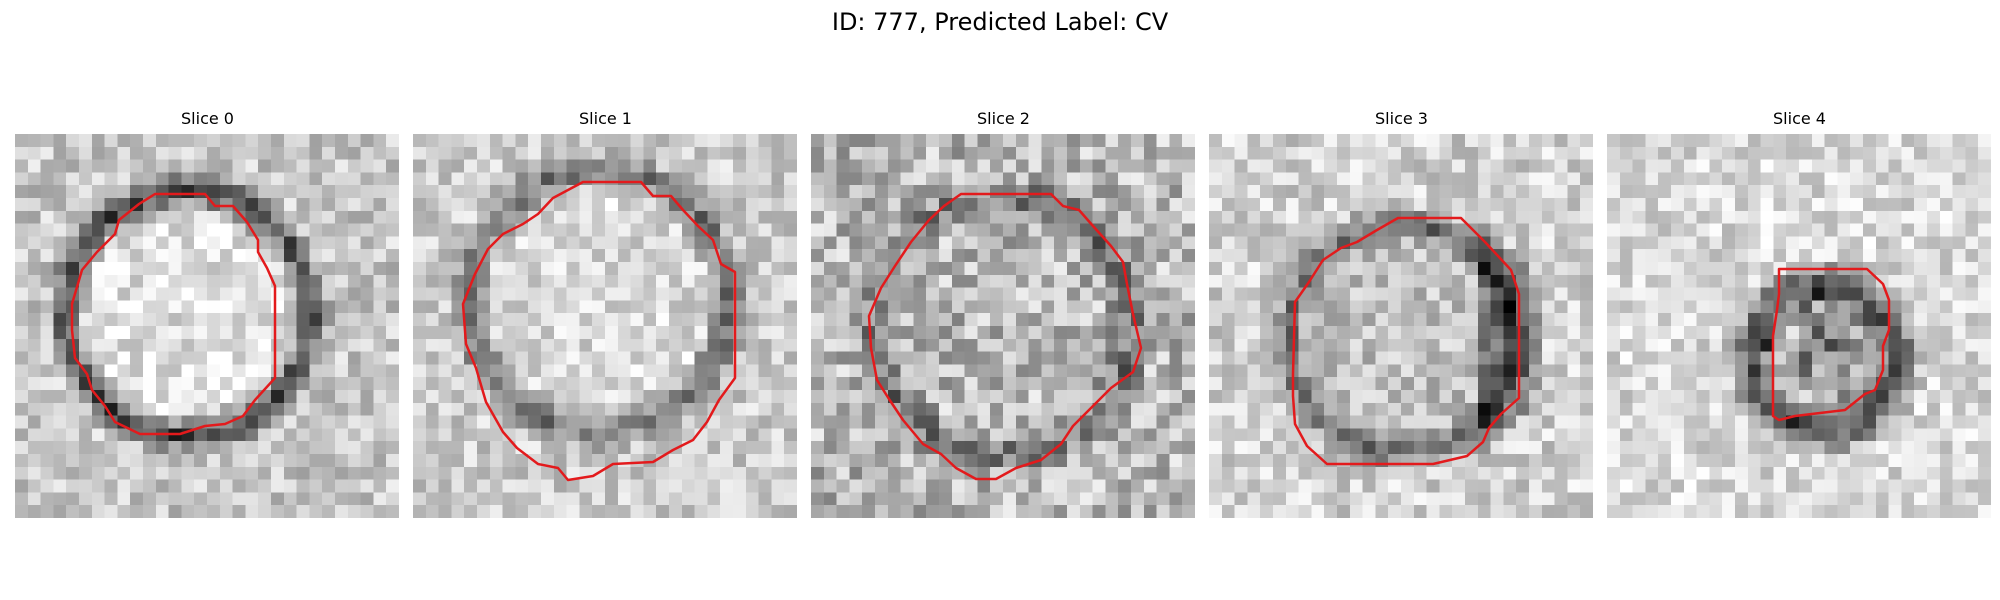 The image size is (2000, 600). What do you see at coordinates (1799, 118) in the screenshot?
I see `slice-title: Slice 4` at bounding box center [1799, 118].